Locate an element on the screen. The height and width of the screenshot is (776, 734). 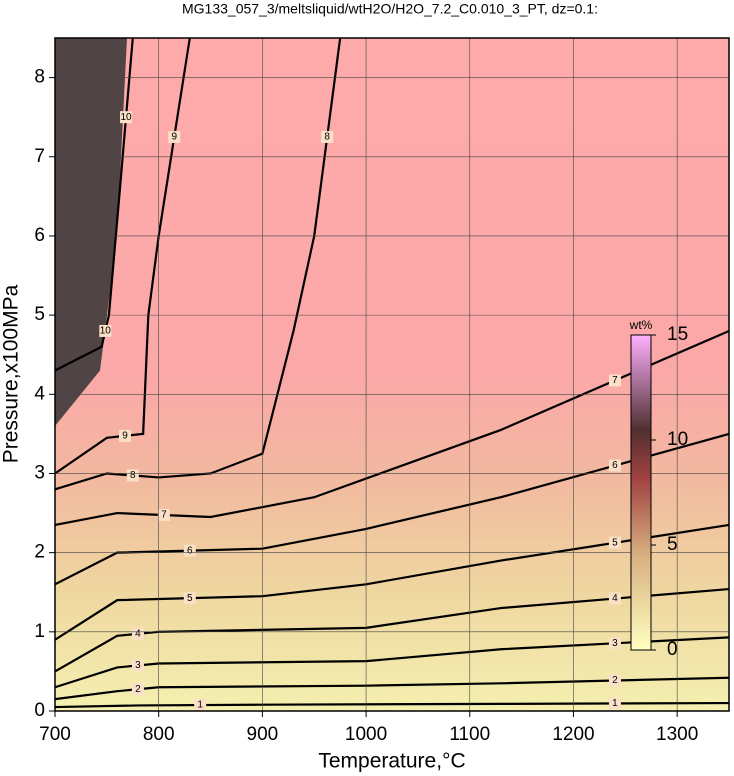
y-tick-label: 3 is located at coordinates (39, 472).